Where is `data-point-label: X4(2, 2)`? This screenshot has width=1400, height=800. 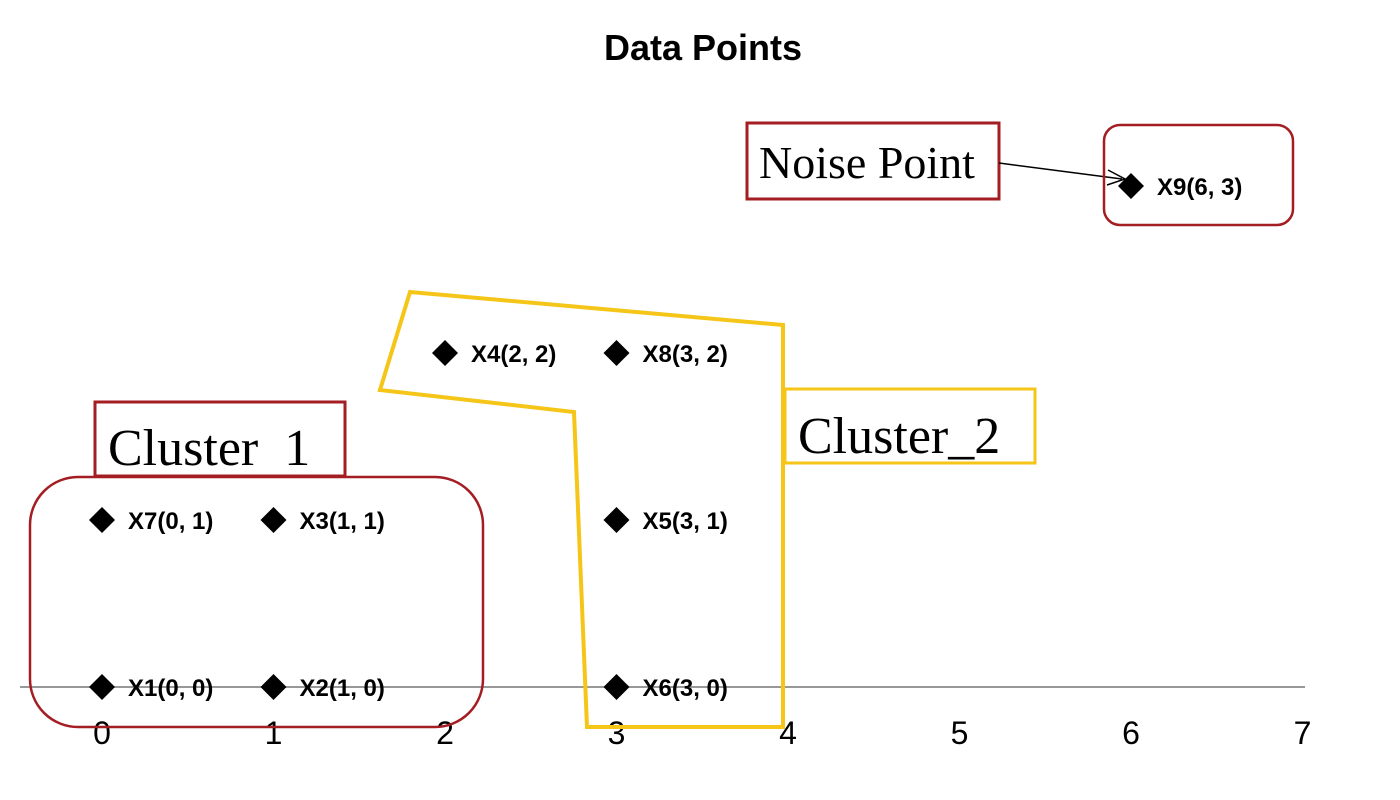
data-point-label: X4(2, 2) is located at coordinates (513, 354).